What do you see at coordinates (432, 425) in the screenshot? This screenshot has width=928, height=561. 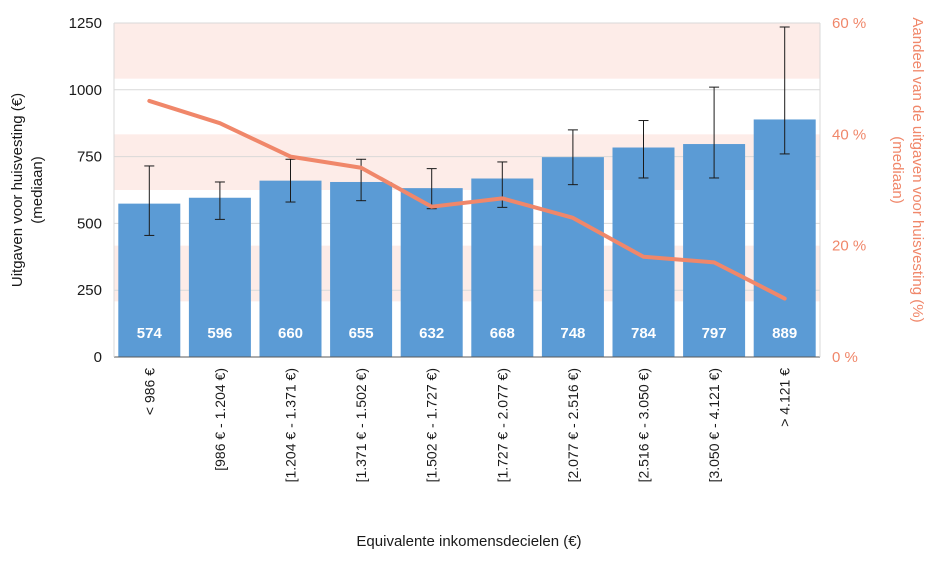 I see `category-label-4: [1.502 € - 1.727 €)` at bounding box center [432, 425].